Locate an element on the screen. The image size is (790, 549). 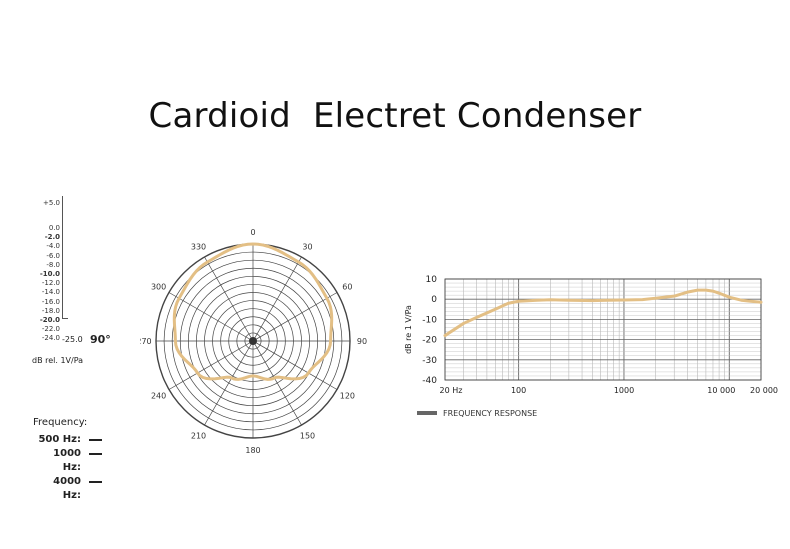
polar-angle-label: 60 is located at coordinates (347, 287).